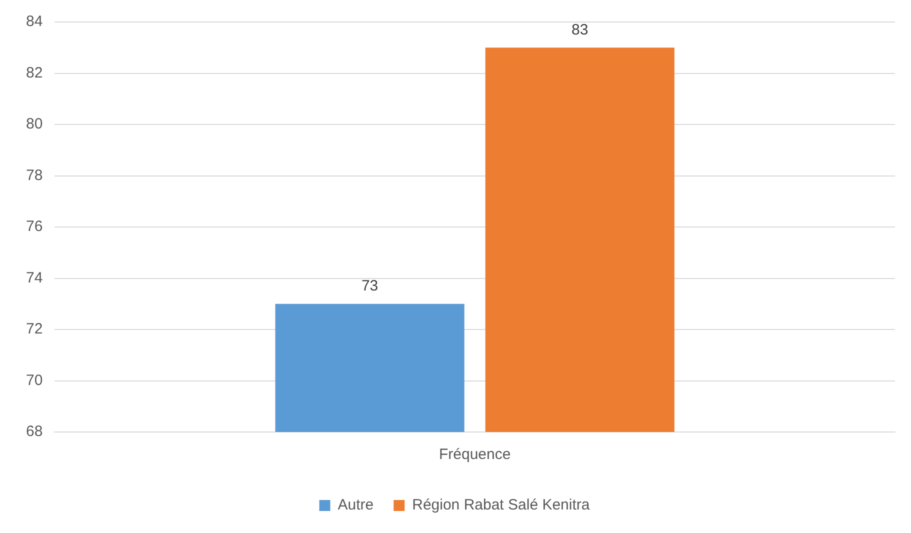 The image size is (911, 533). Describe the element at coordinates (369, 286) in the screenshot. I see `data-label: 73` at that location.